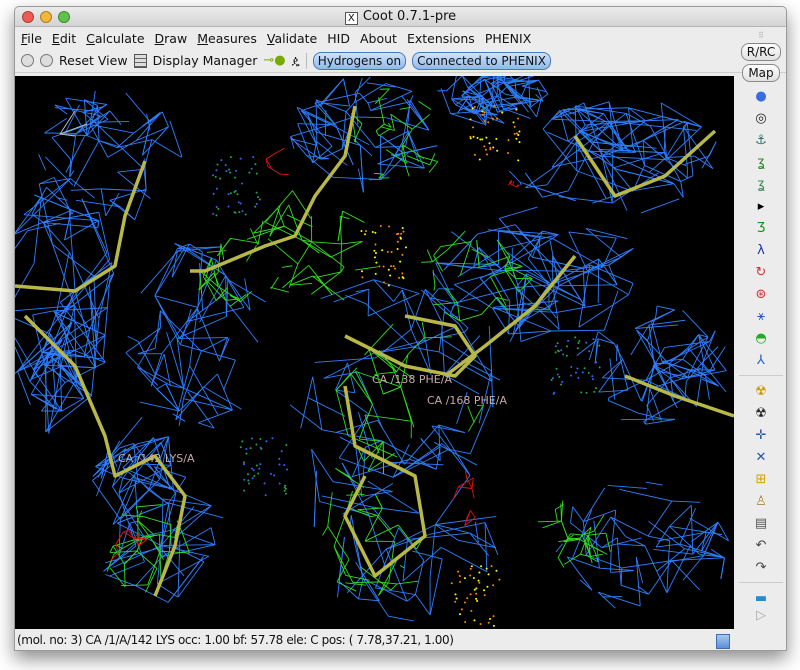  Describe the element at coordinates (761, 501) in the screenshot. I see `pipette-icon: ♙` at that location.